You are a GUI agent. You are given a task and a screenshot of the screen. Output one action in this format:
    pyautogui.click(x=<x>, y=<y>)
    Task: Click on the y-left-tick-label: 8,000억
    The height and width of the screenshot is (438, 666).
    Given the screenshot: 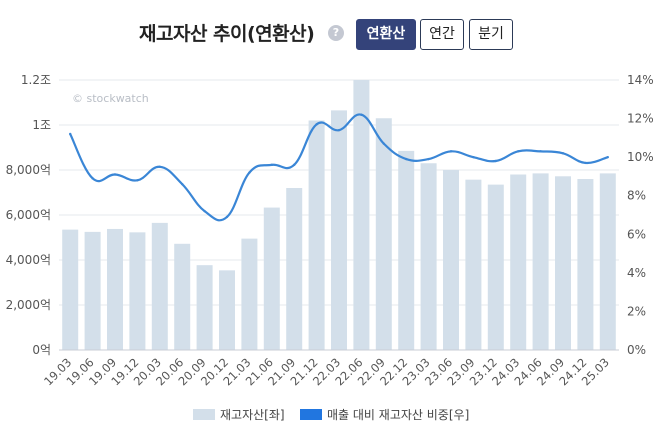 What is the action you would take?
    pyautogui.click(x=28, y=170)
    